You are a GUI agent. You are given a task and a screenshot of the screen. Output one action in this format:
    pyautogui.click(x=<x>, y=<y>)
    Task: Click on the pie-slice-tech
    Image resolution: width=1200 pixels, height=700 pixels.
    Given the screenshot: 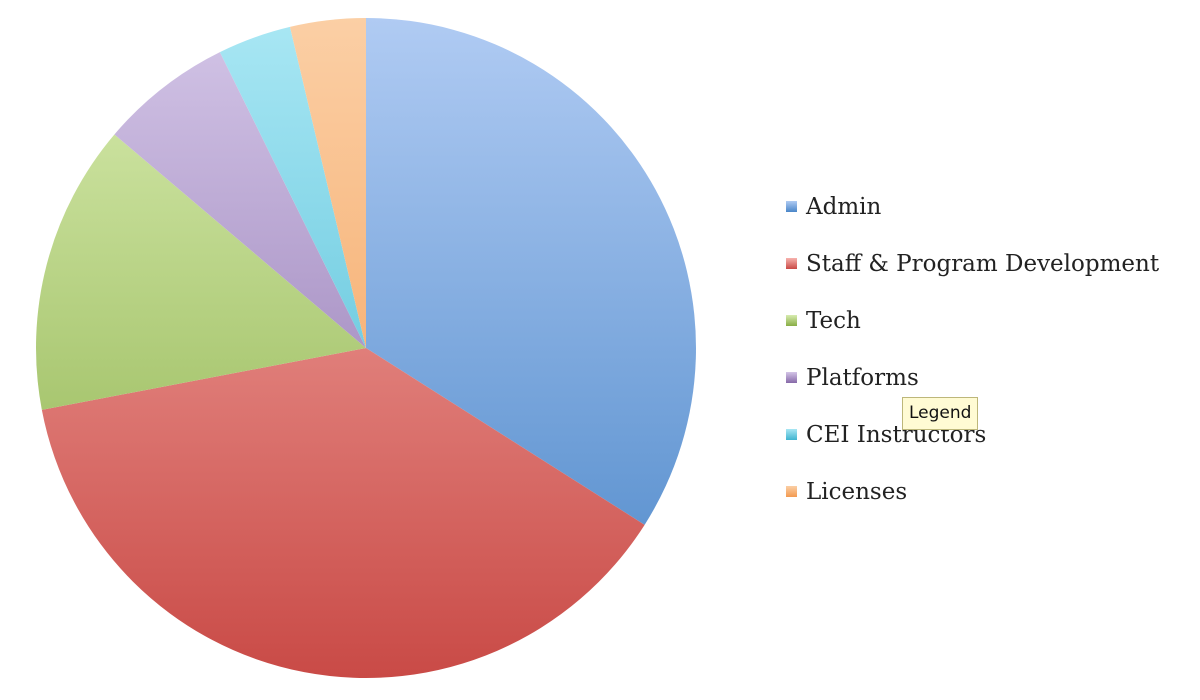 What is the action you would take?
    pyautogui.click(x=200, y=272)
    